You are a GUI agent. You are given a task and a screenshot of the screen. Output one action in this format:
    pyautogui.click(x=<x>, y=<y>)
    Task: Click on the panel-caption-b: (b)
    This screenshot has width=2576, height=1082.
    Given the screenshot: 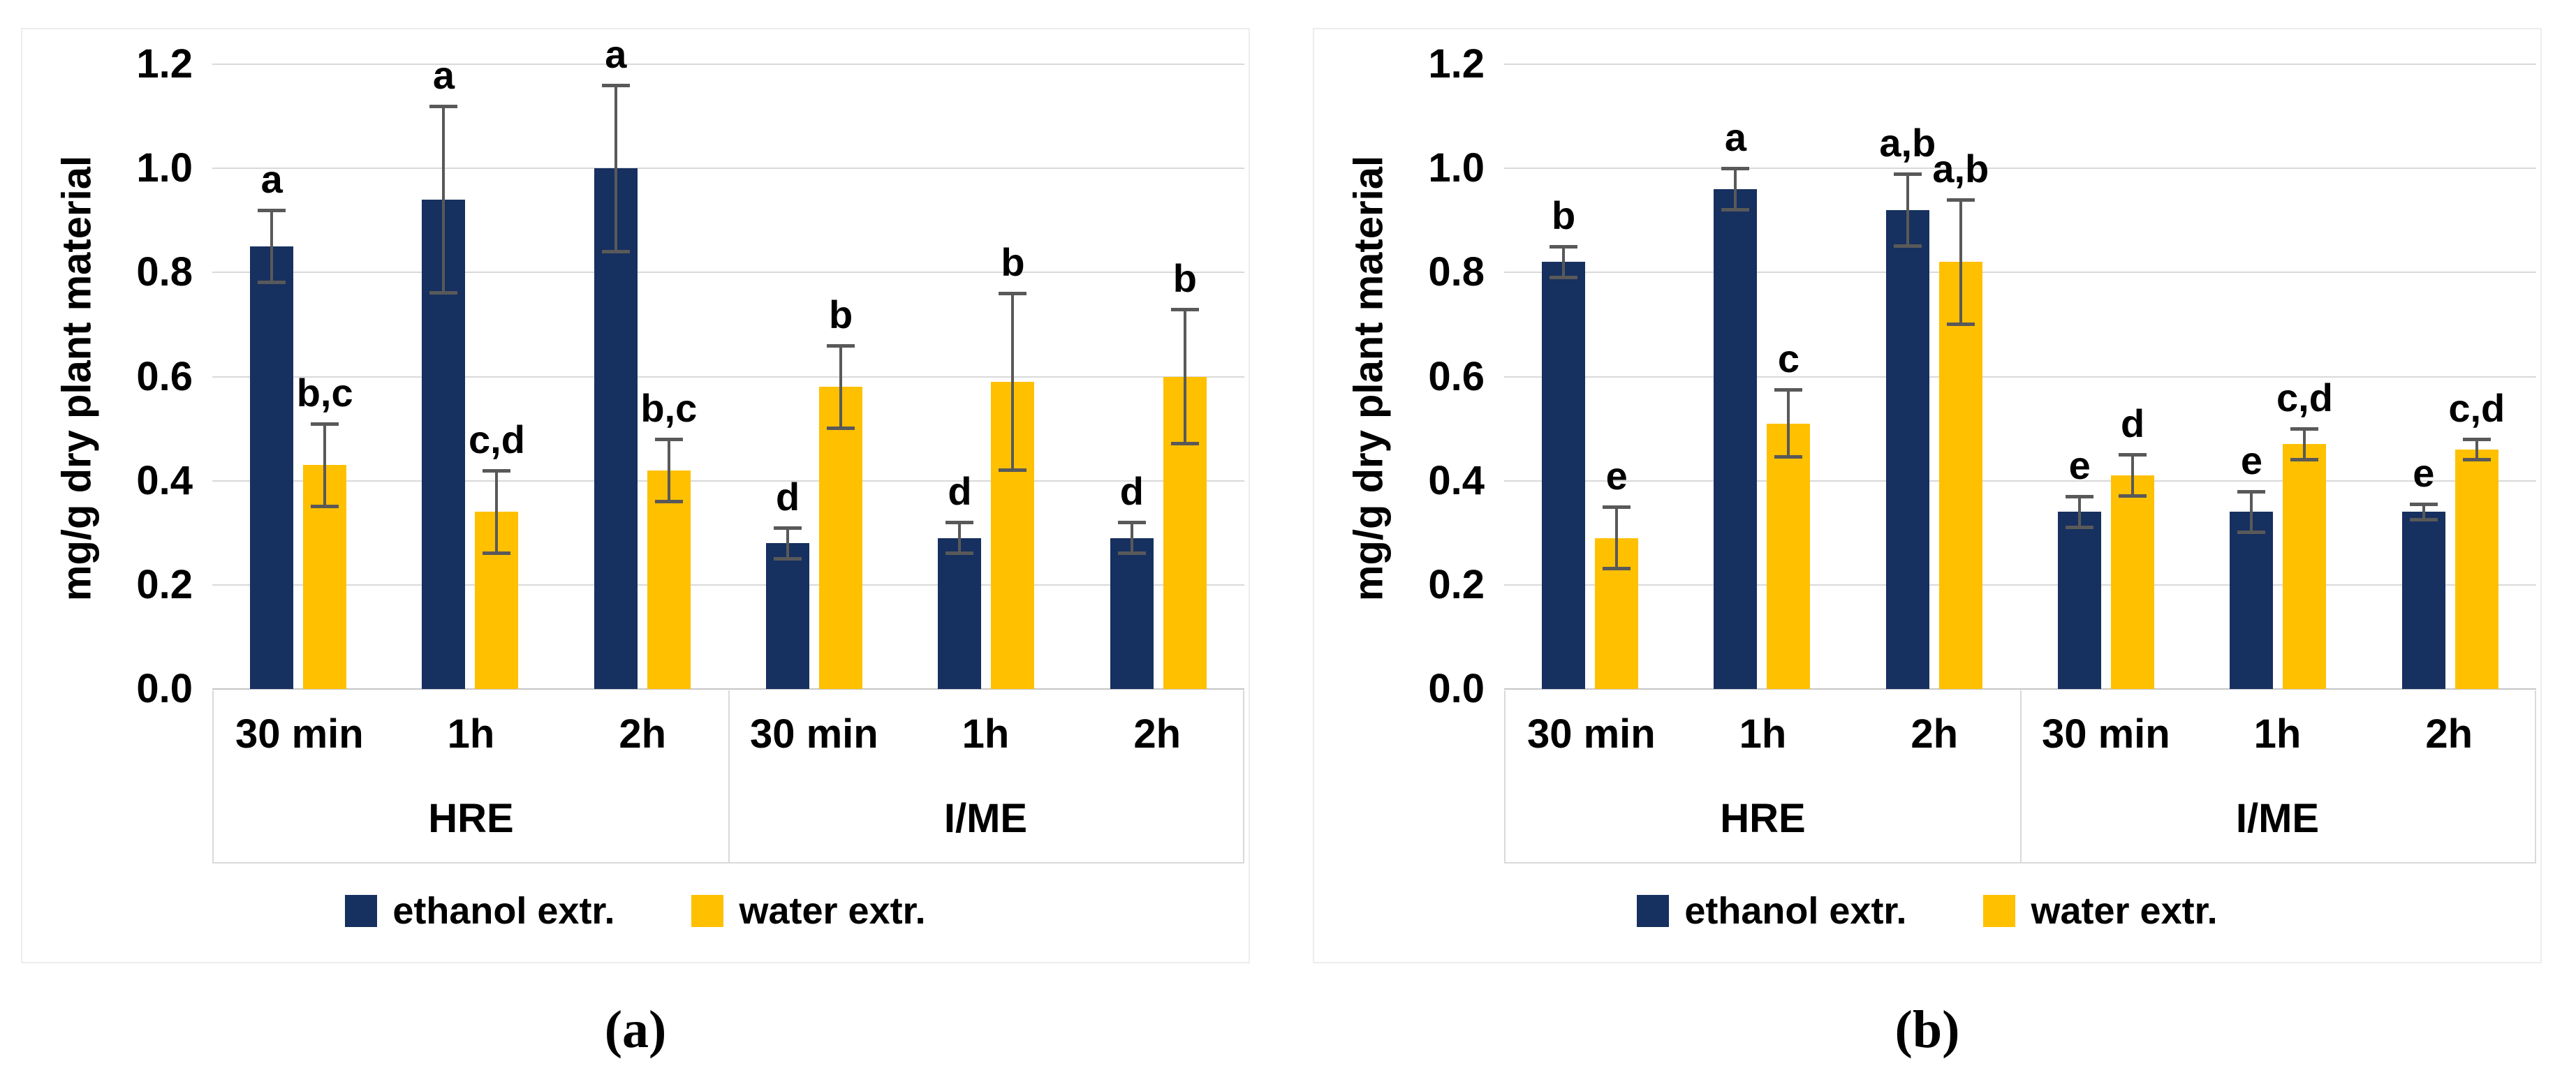 What is the action you would take?
    pyautogui.click(x=1927, y=1029)
    